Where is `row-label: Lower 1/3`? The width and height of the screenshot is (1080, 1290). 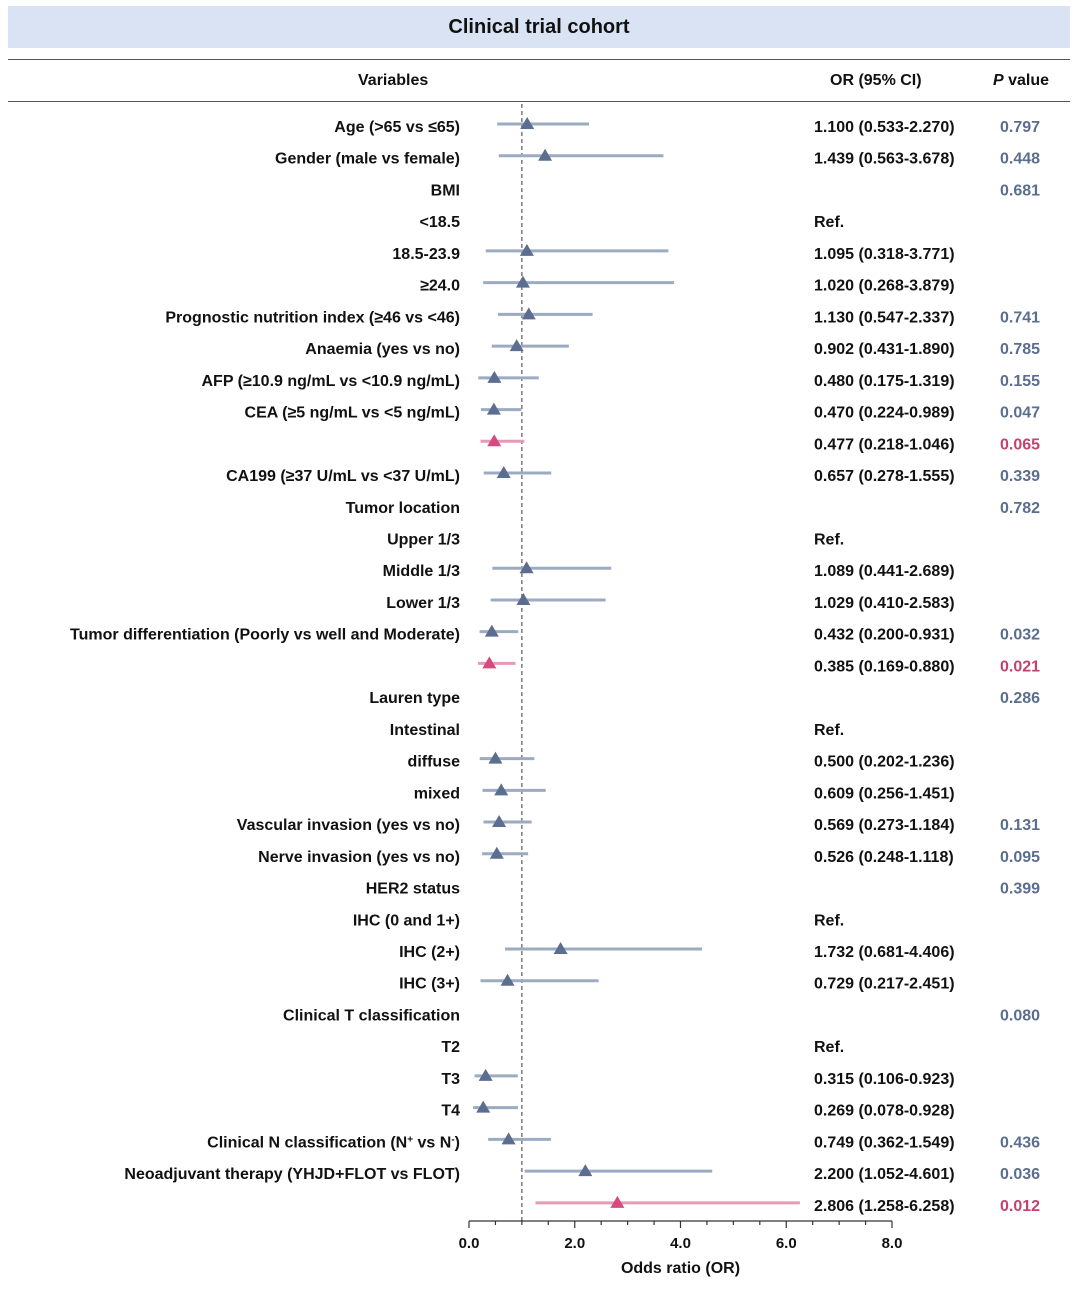 row-label: Lower 1/3 is located at coordinates (423, 603).